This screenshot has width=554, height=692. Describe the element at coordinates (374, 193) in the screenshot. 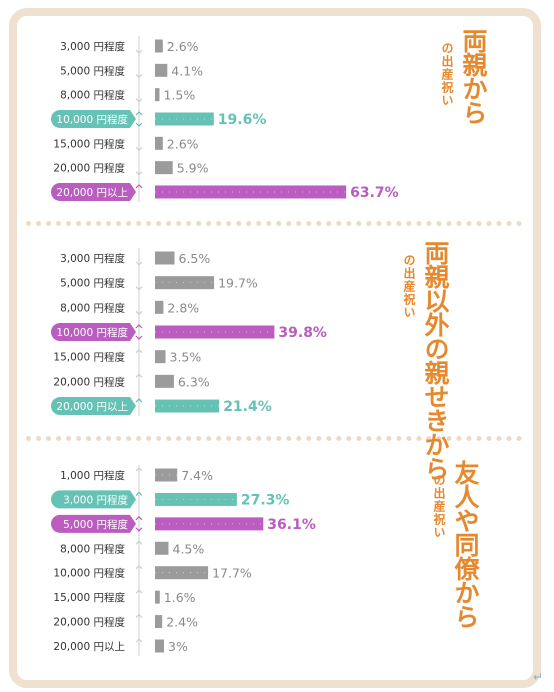

I see `data-label: 63.7%` at that location.